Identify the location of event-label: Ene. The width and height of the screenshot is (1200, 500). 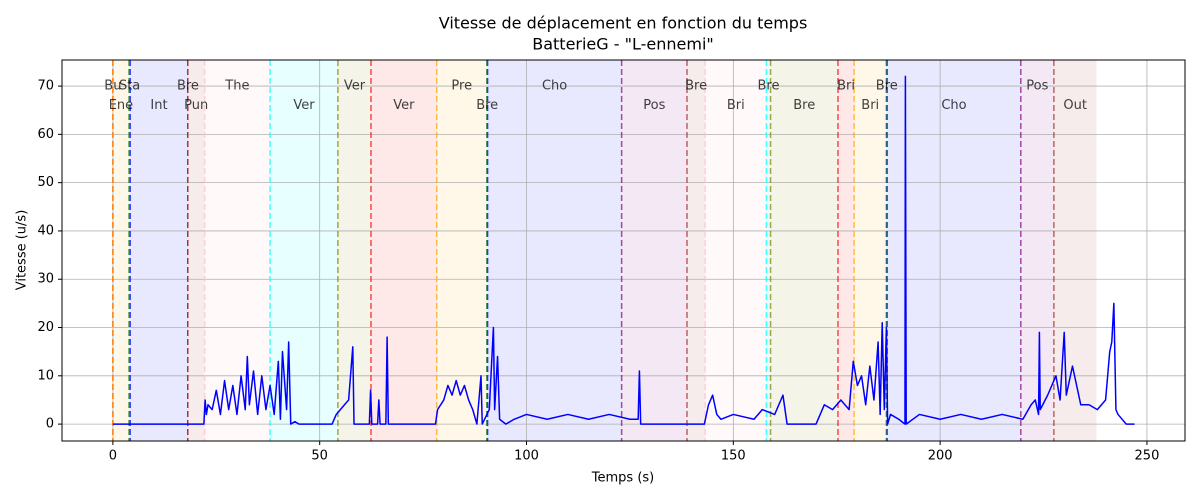
(121, 105).